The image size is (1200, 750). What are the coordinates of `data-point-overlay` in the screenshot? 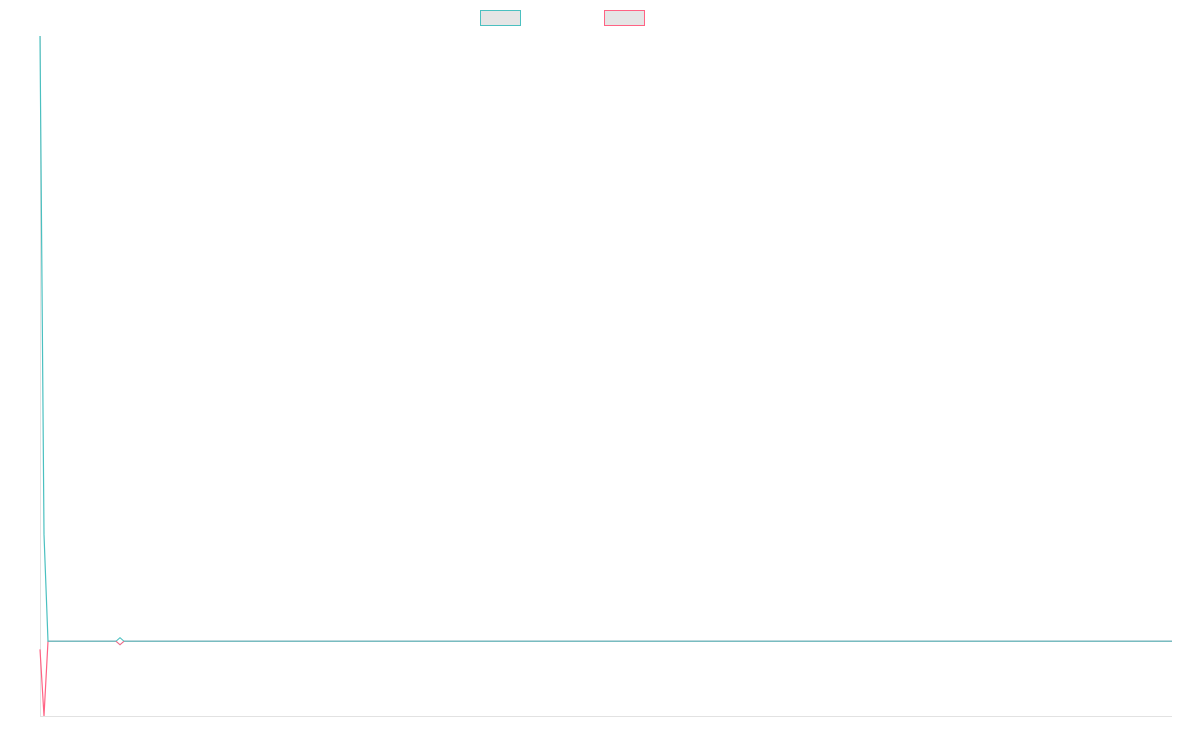 It's located at (120, 643).